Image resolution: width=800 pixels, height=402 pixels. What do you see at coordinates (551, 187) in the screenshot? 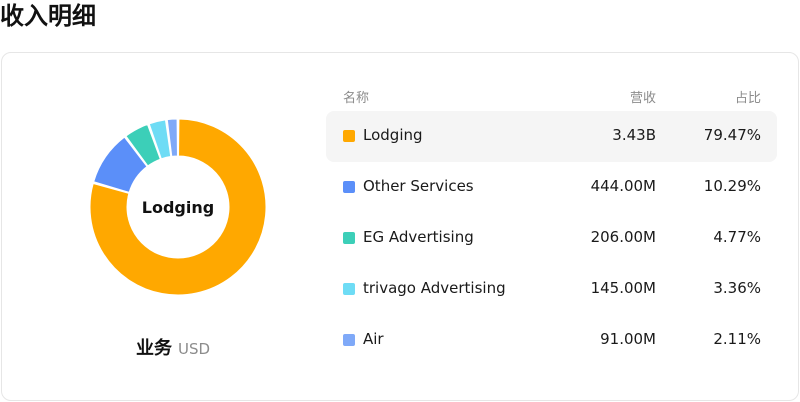
I see `table-row: Other Services 444.00M 10.29%` at bounding box center [551, 187].